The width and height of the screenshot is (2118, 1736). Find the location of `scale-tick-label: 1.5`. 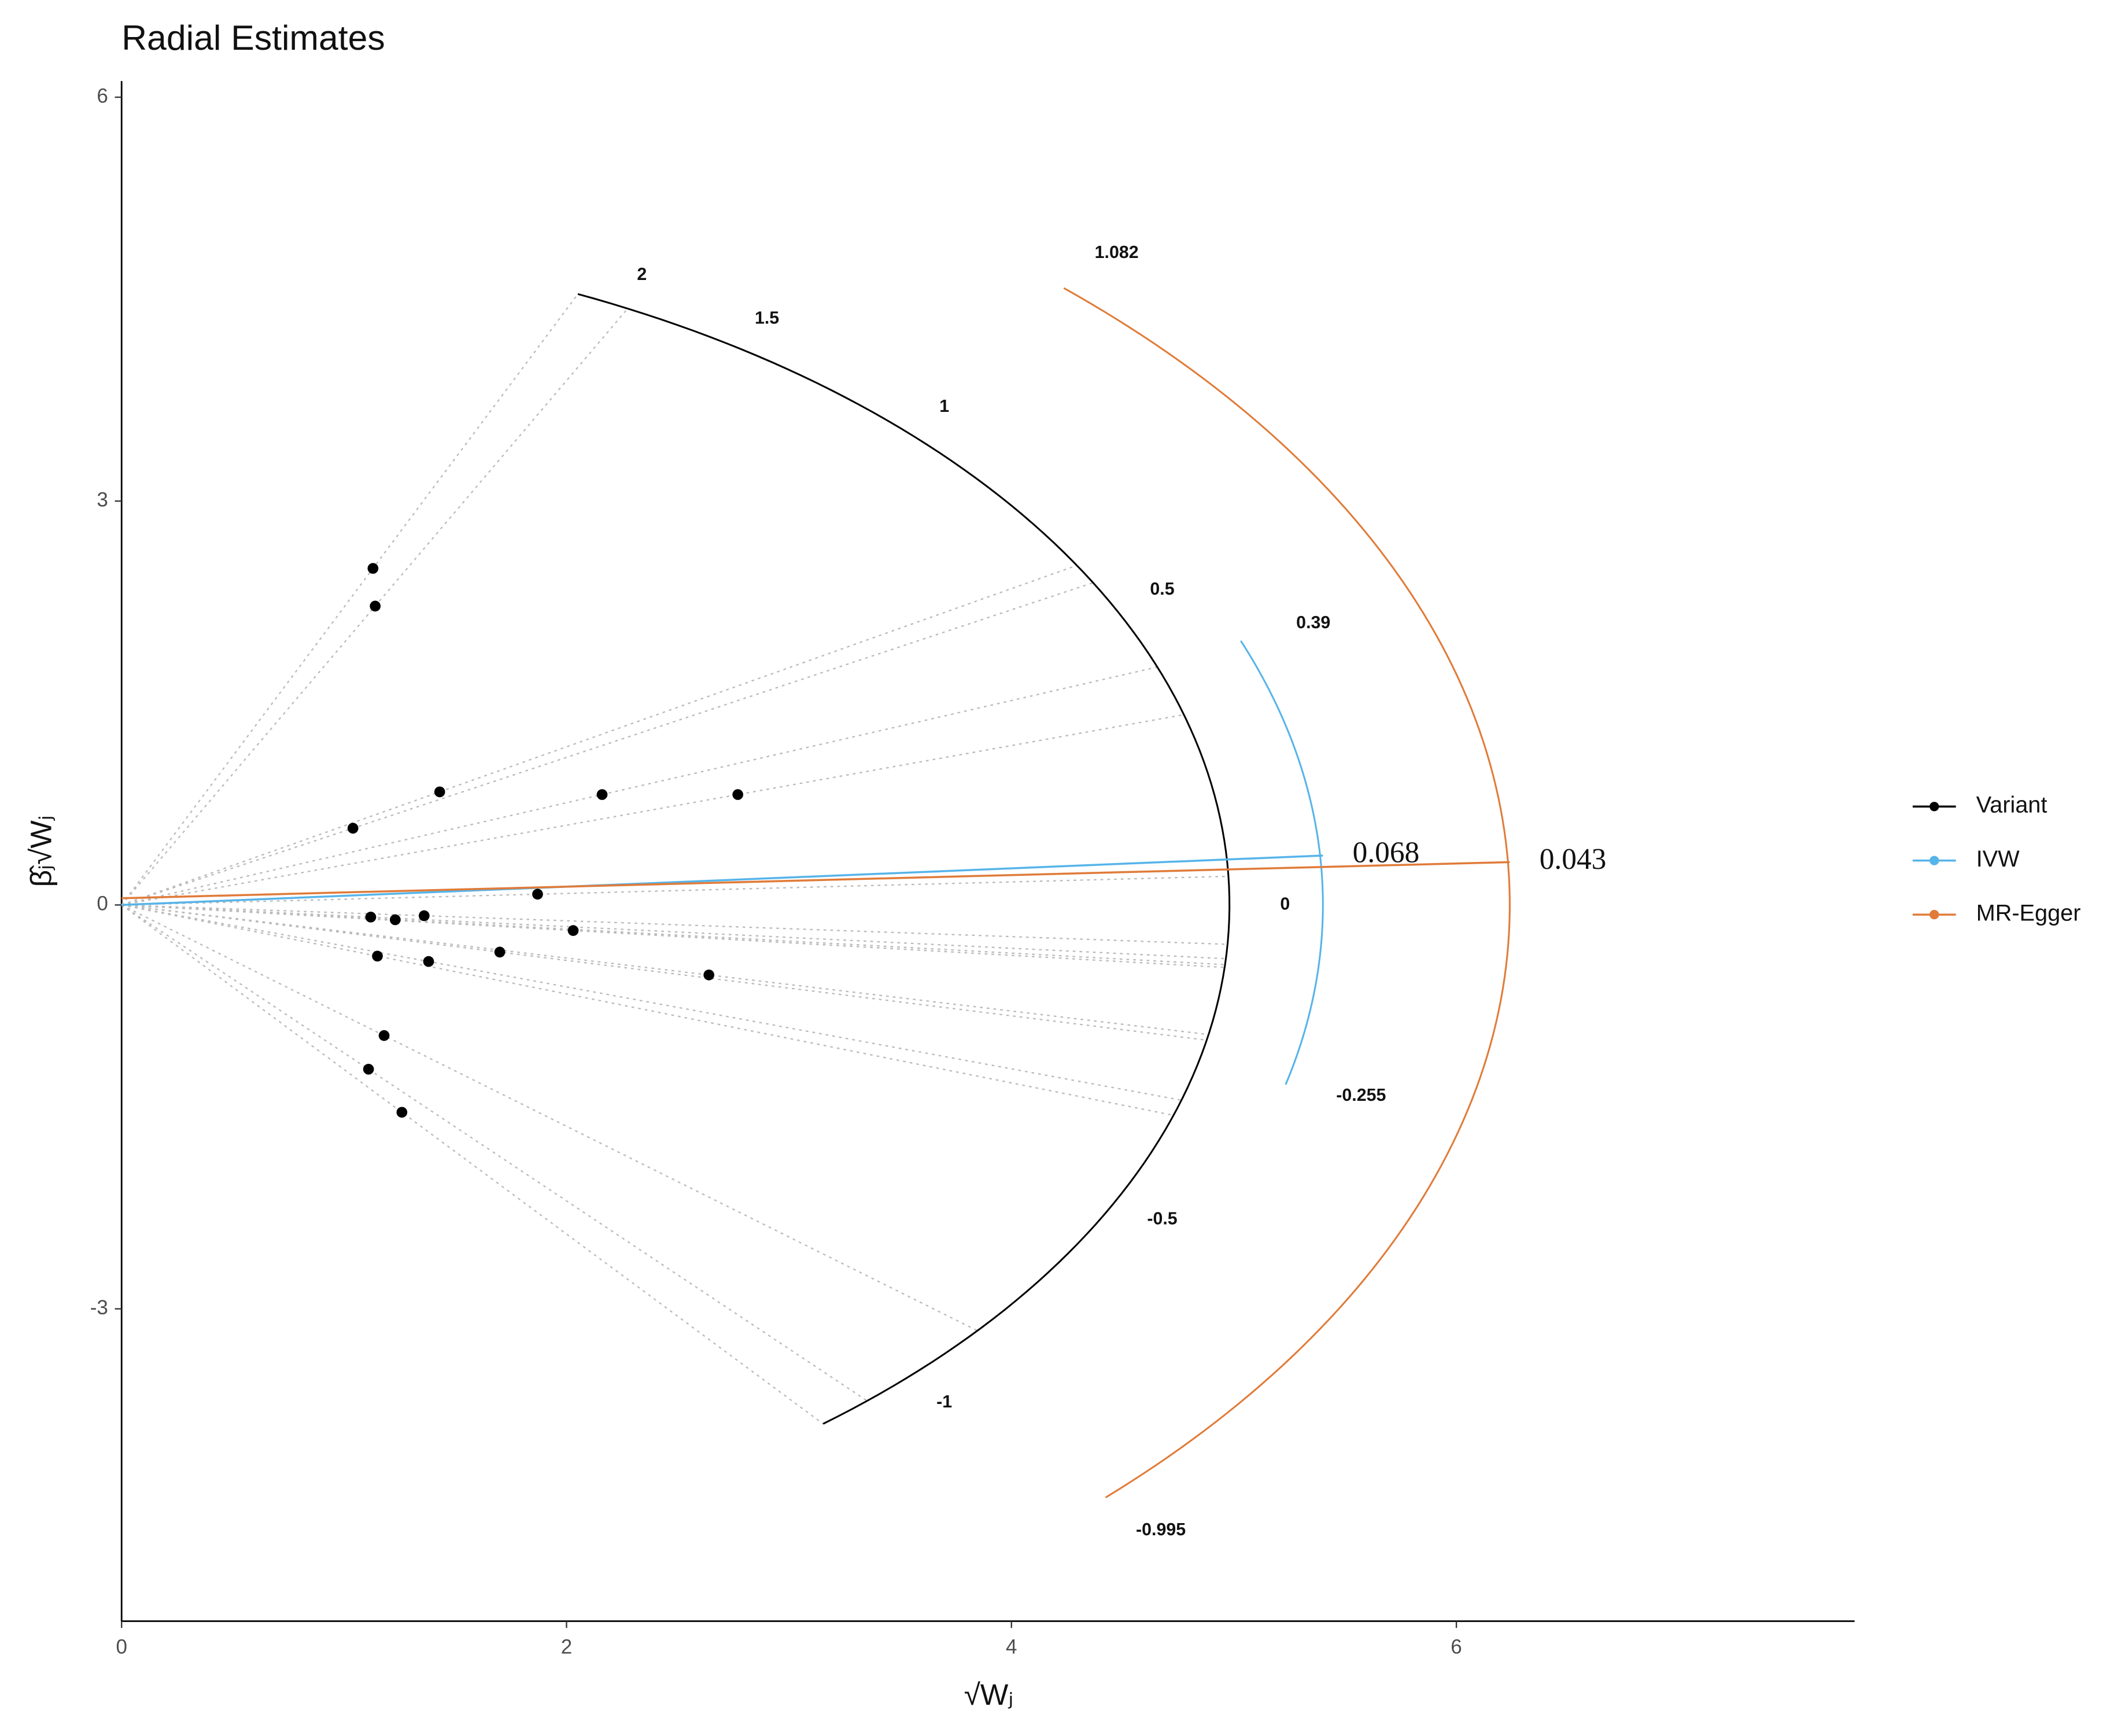

scale-tick-label: 1.5 is located at coordinates (767, 318).